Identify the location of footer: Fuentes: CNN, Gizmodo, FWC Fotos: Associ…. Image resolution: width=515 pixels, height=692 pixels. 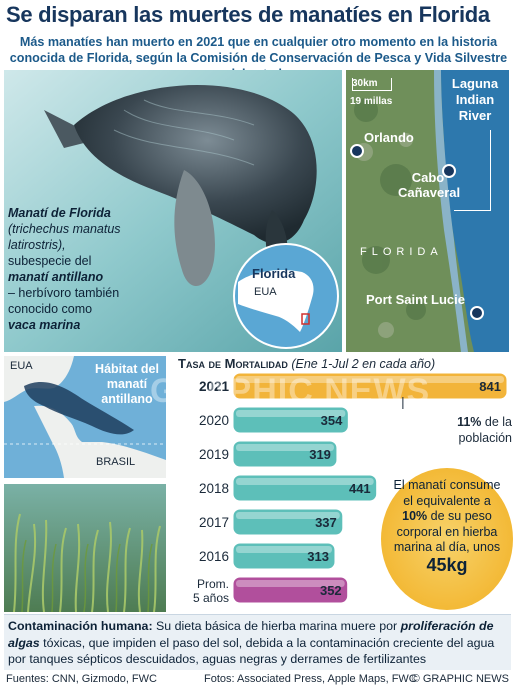
(257, 680).